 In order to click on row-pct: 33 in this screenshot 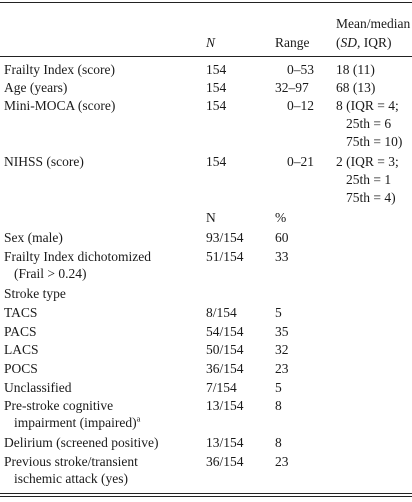, I will do `click(282, 256)`.